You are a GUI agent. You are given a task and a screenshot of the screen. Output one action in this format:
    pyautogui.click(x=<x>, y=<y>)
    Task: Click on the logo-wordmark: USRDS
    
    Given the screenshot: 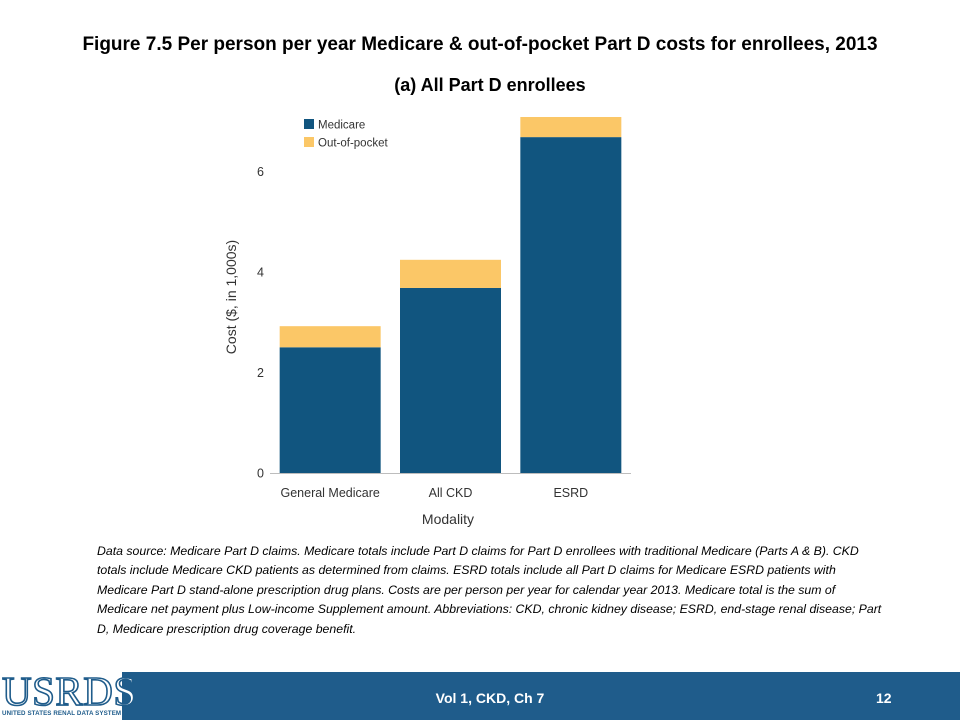 What is the action you would take?
    pyautogui.click(x=69, y=691)
    